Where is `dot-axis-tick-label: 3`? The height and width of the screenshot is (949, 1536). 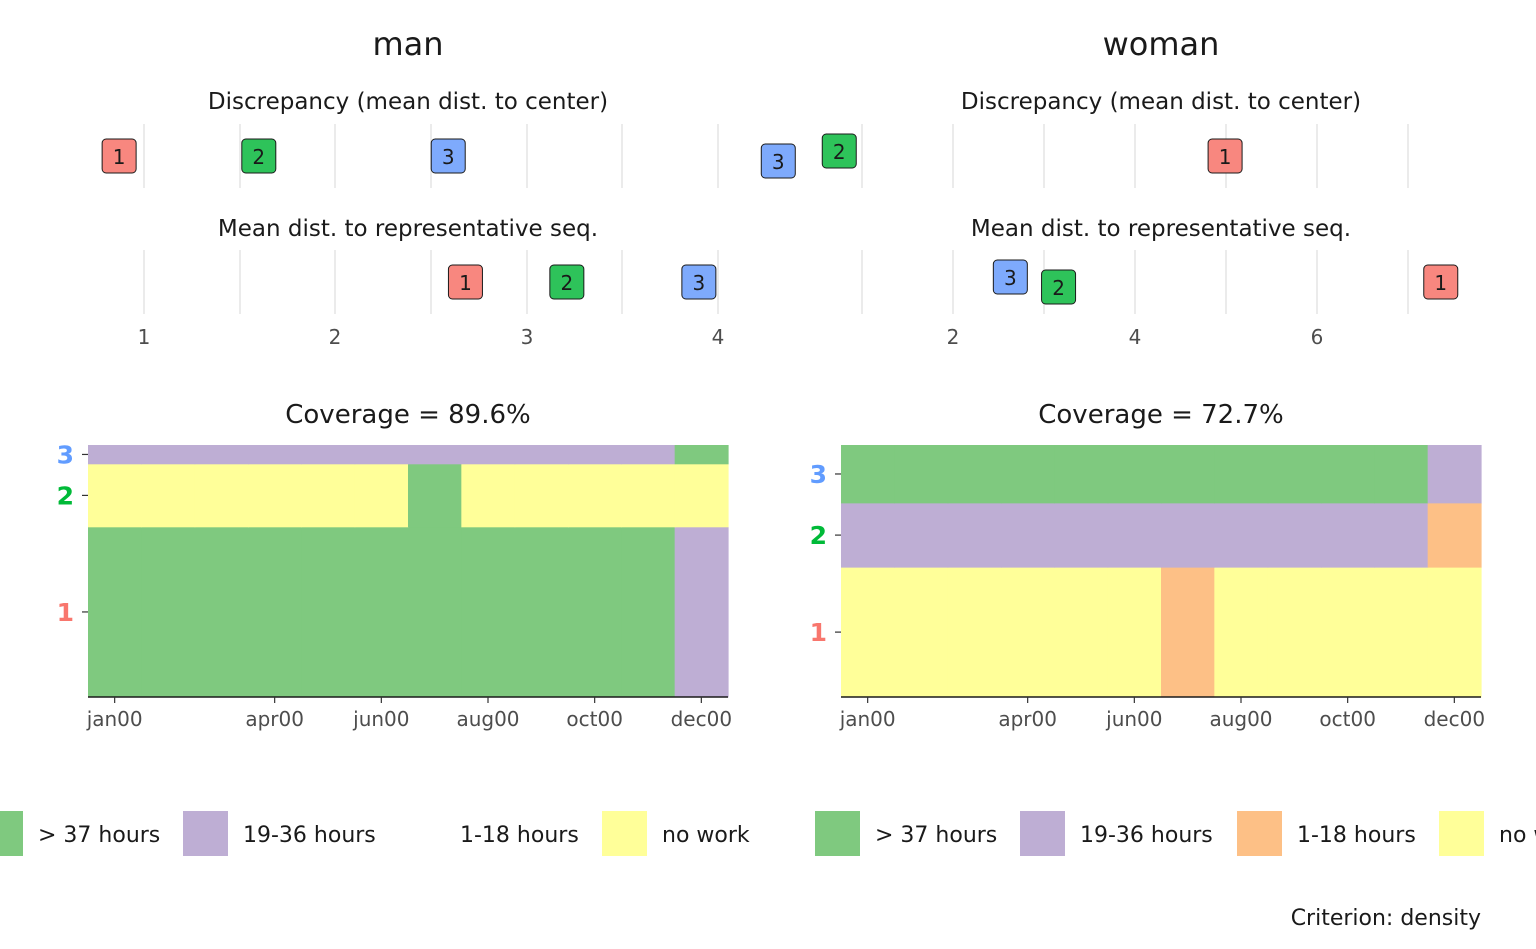
dot-axis-tick-label: 3 is located at coordinates (527, 337).